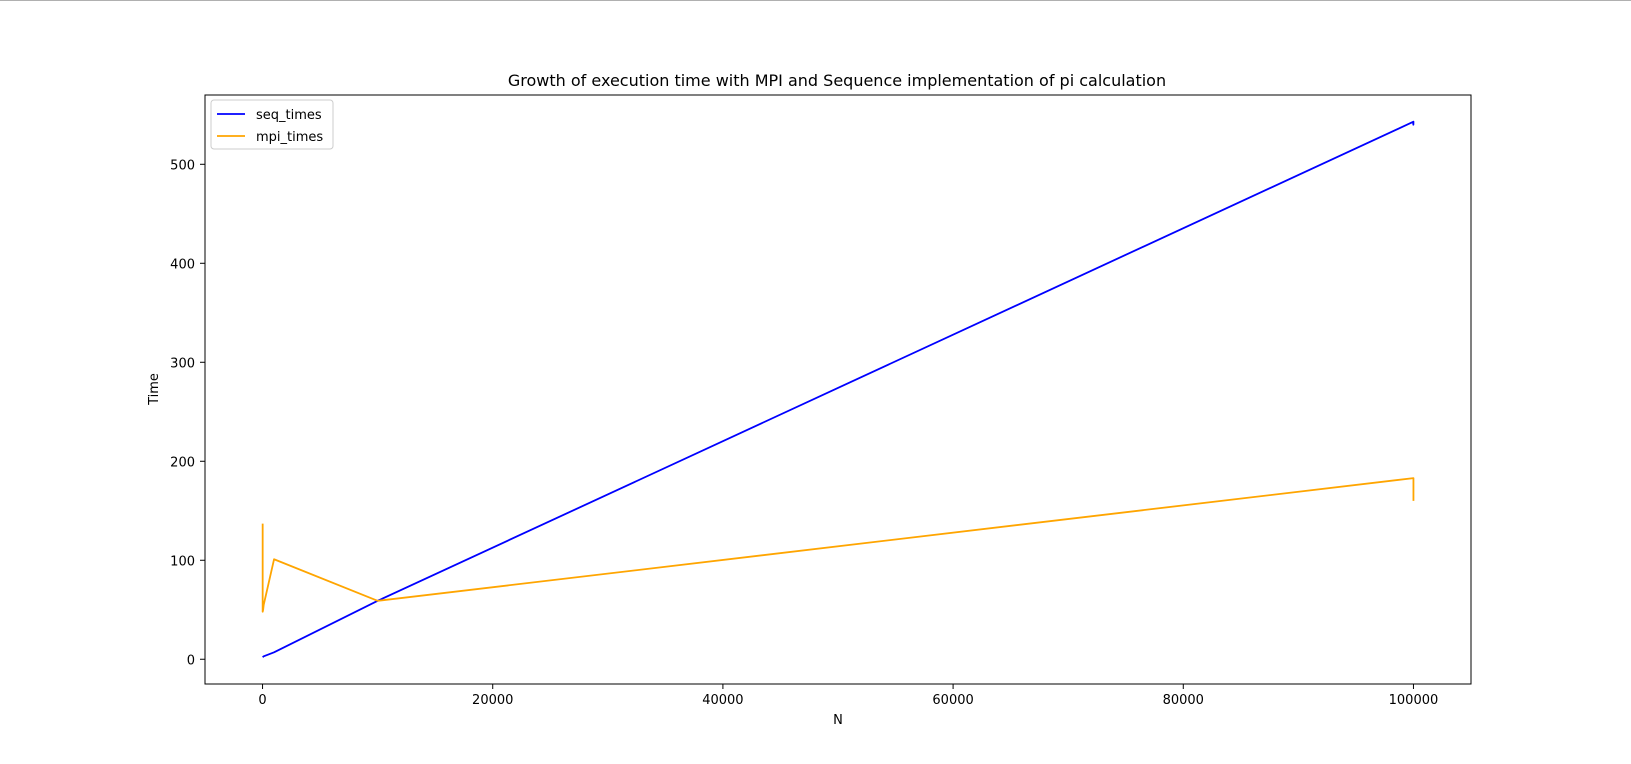 The height and width of the screenshot is (764, 1631). What do you see at coordinates (182, 462) in the screenshot?
I see `y-tick-label: 200` at bounding box center [182, 462].